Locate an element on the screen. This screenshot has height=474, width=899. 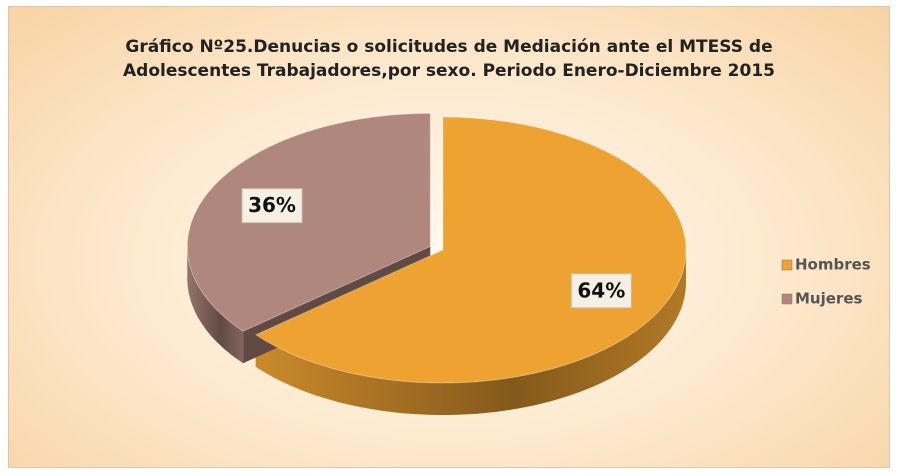
value-label: 64% is located at coordinates (601, 290).